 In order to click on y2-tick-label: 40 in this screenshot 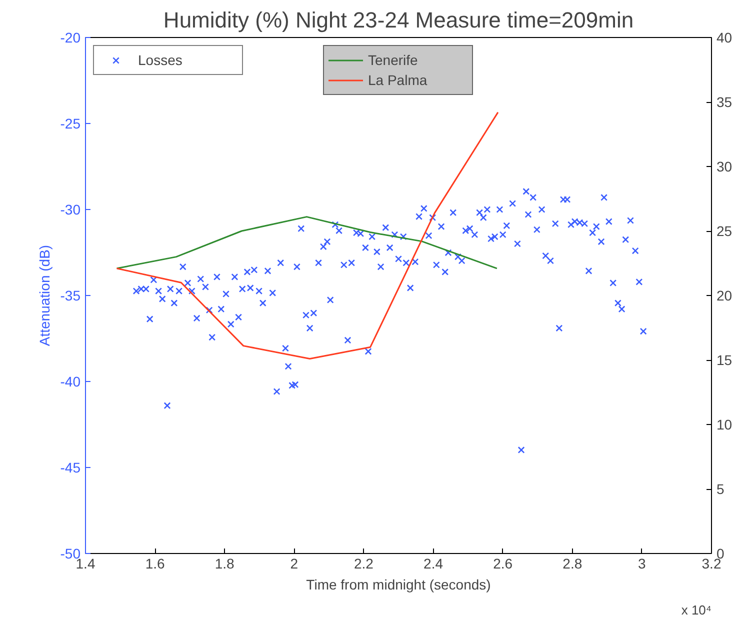, I will do `click(724, 38)`.